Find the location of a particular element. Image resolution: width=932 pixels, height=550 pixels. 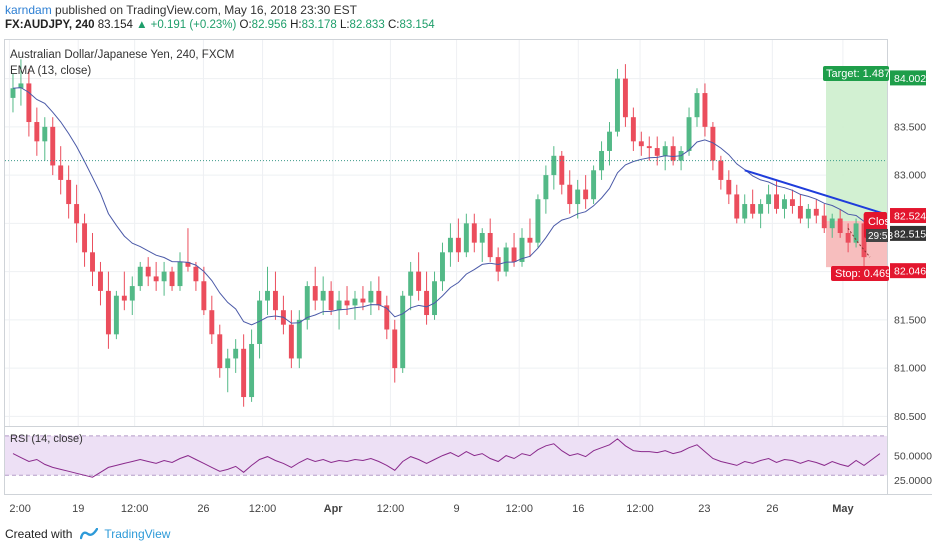

time-axis-label-9: 16 is located at coordinates (578, 509).